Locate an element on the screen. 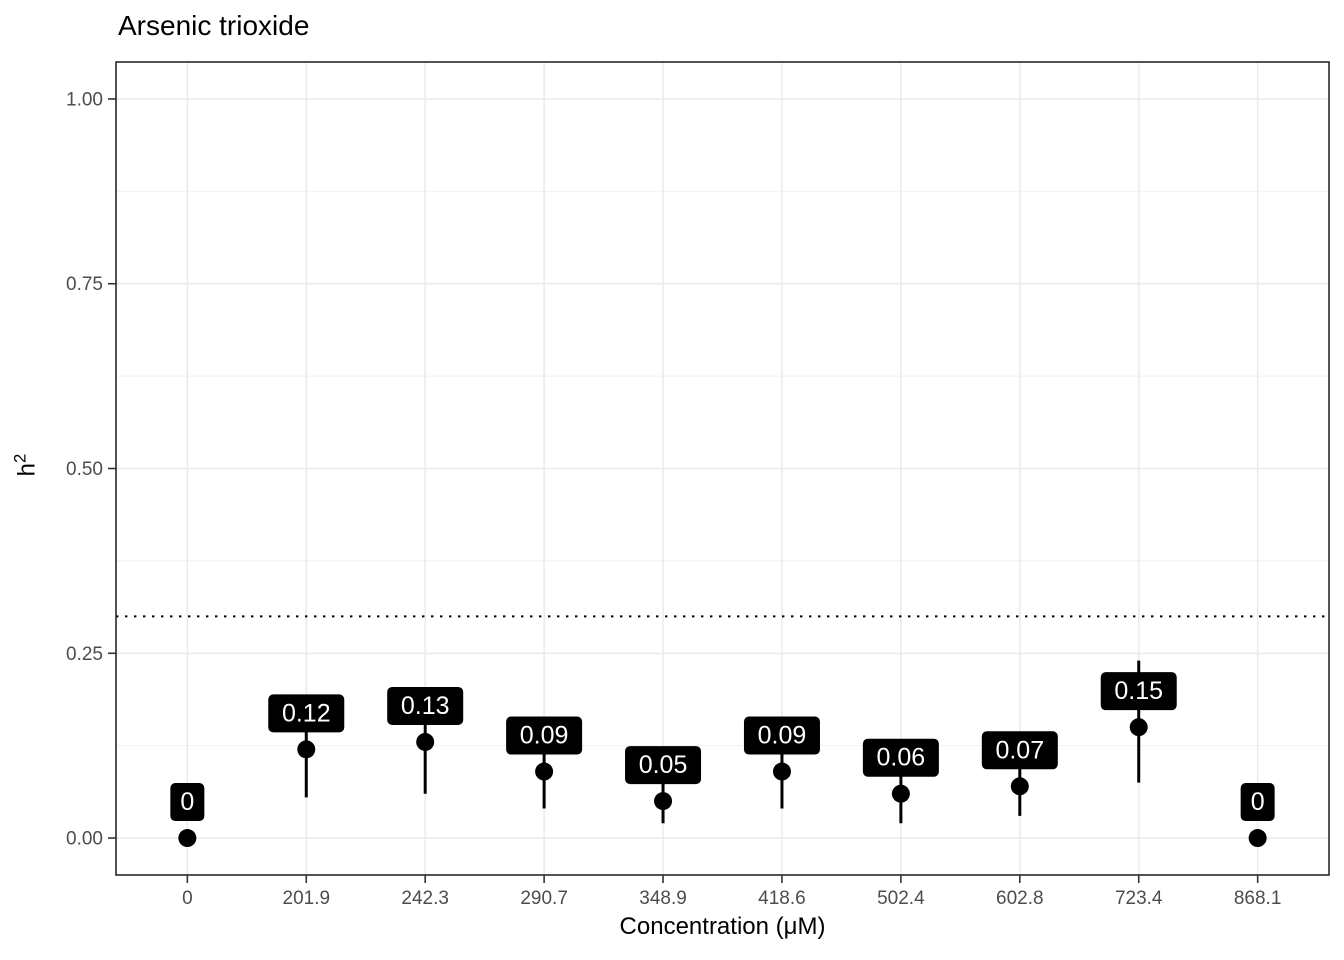 This screenshot has width=1344, height=960. value-label-text: 0.15 is located at coordinates (1138, 691).